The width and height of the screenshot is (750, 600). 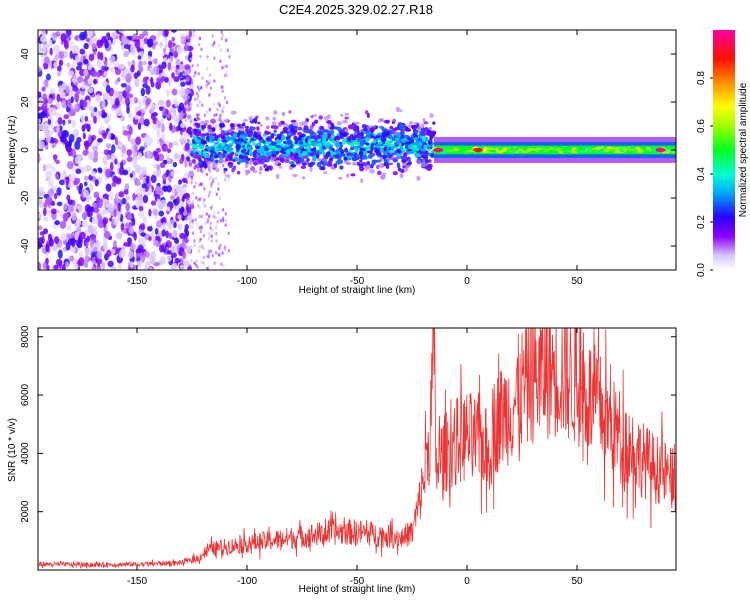 I want to click on colorbar-tick-label: 0.4, so click(x=701, y=174).